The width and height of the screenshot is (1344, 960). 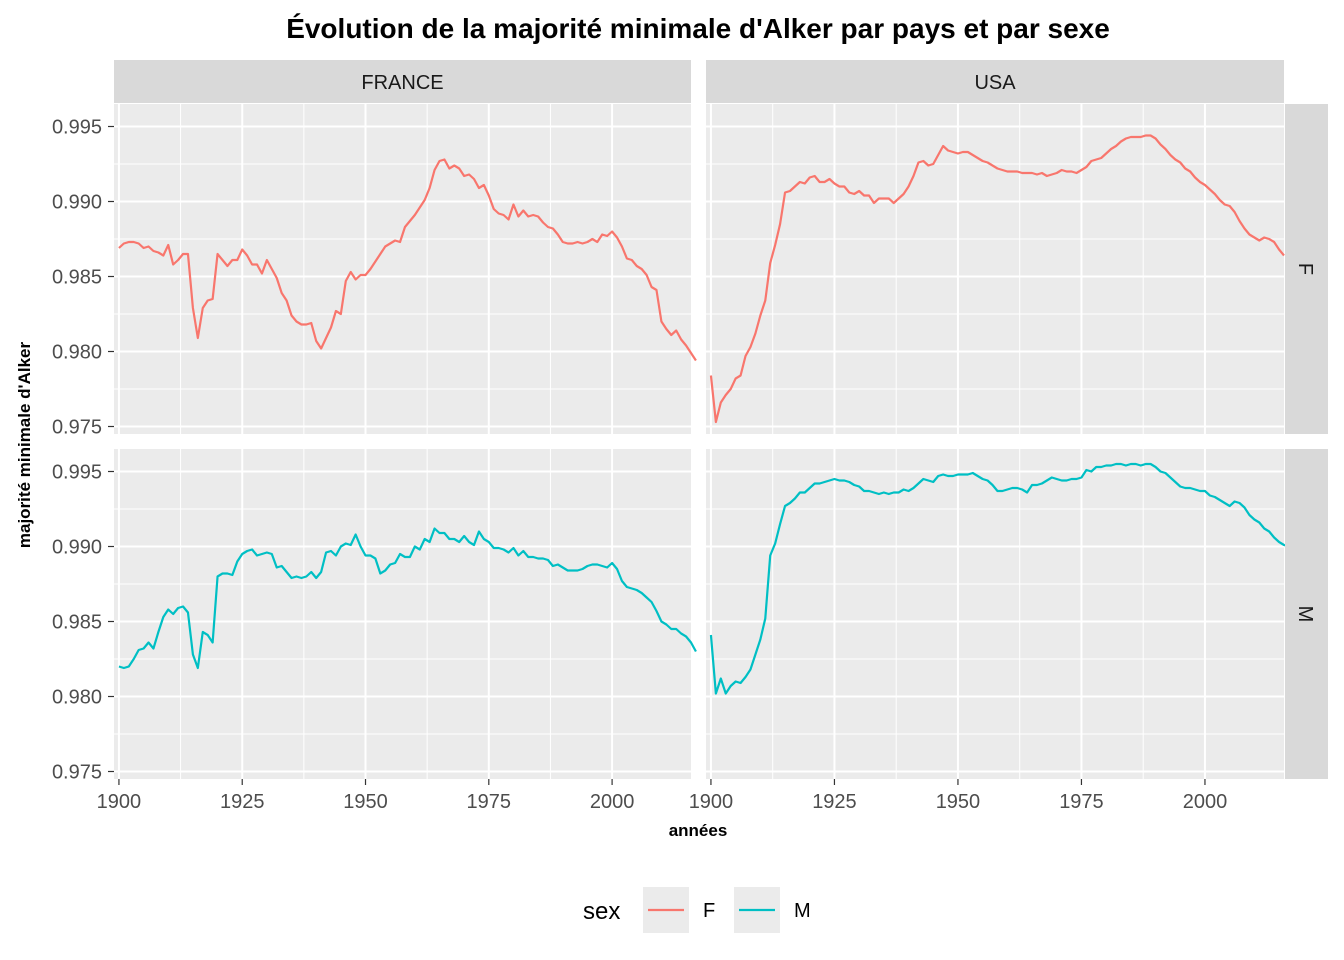 What do you see at coordinates (698, 830) in the screenshot?
I see `x-axis-title: années` at bounding box center [698, 830].